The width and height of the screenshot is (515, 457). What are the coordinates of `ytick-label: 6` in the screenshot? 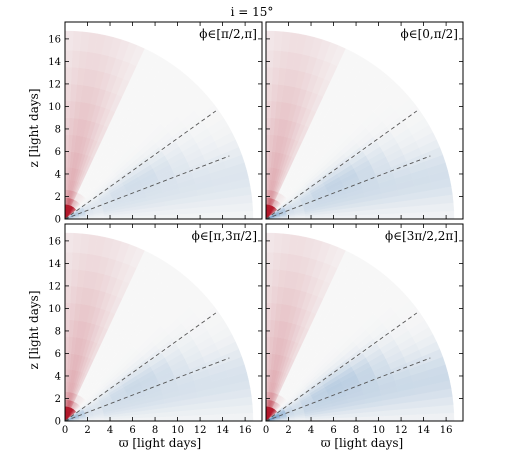 It's located at (58, 354).